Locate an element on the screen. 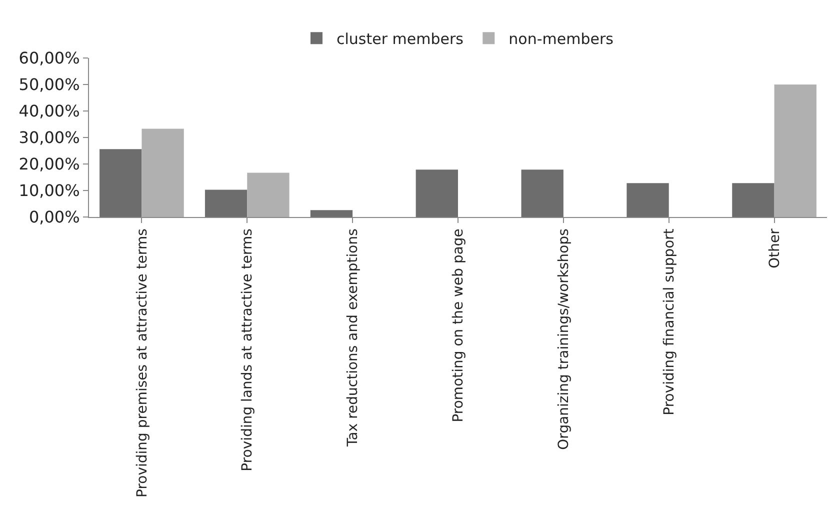  y-tick-label: 10,00% is located at coordinates (49, 190).